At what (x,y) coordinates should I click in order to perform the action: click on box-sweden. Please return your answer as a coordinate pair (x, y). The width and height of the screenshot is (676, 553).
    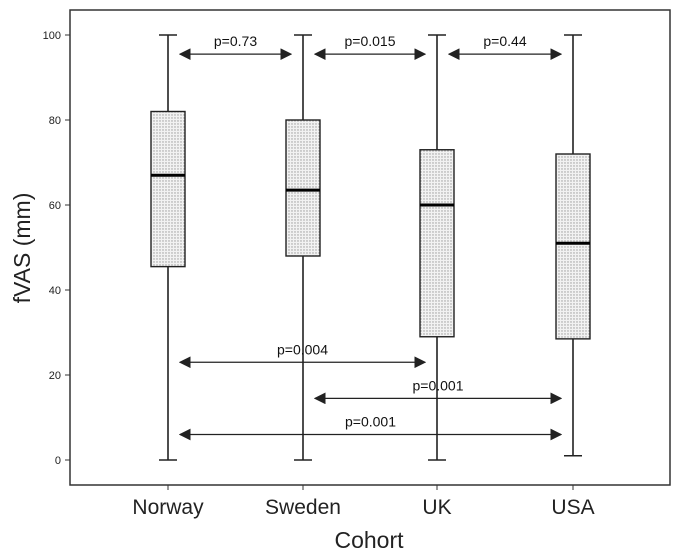
    Looking at the image, I should click on (303, 247).